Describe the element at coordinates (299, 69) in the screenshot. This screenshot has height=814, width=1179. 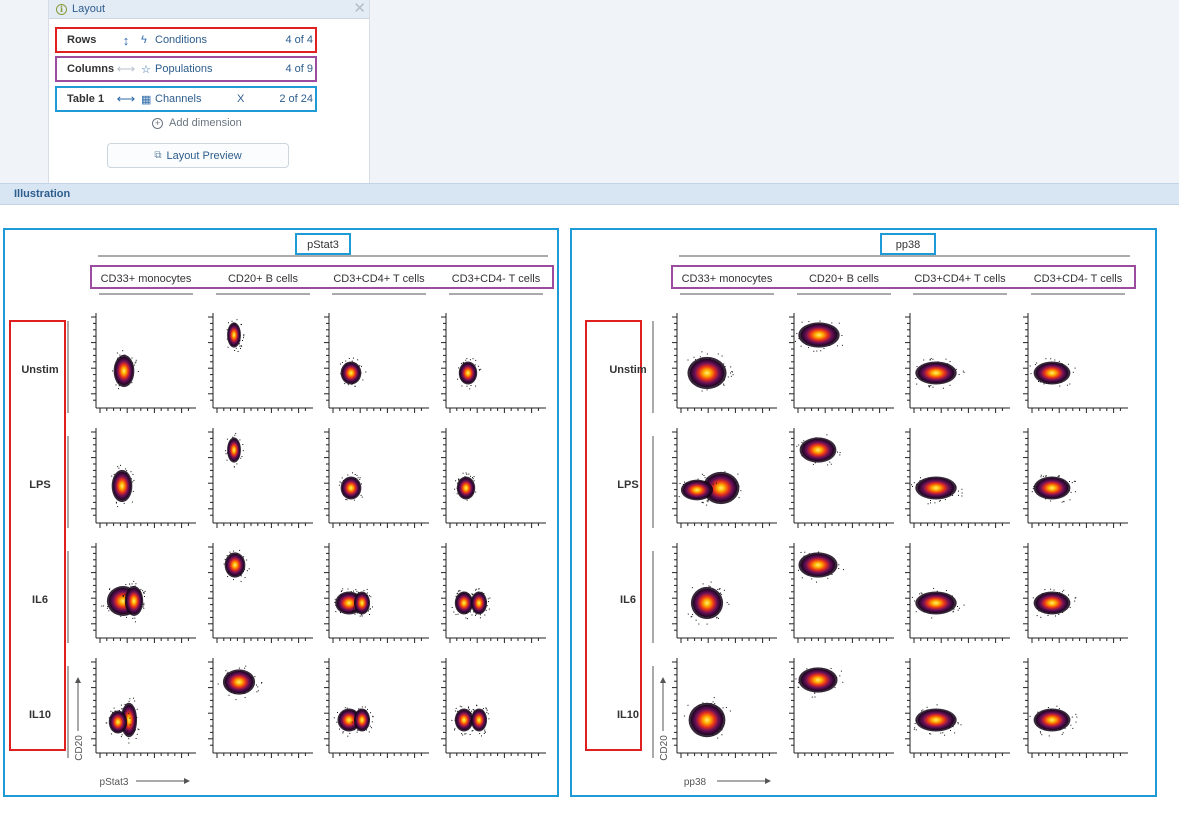
I see `columns-count: 4 of 9` at that location.